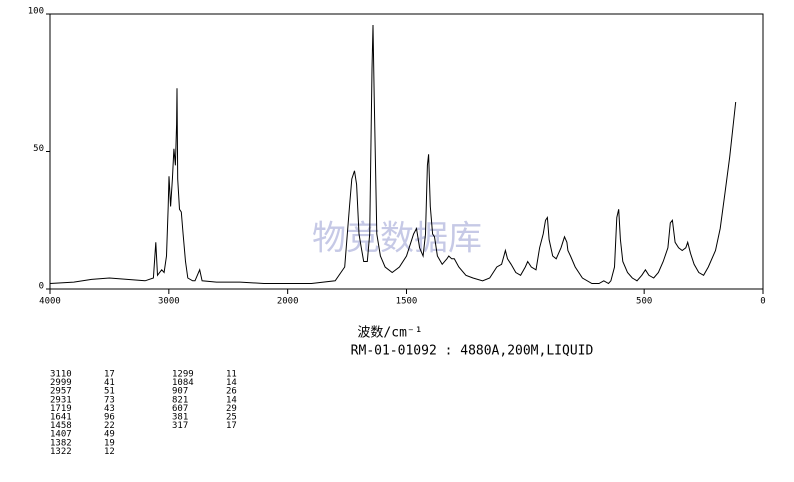 The height and width of the screenshot is (482, 794). Describe the element at coordinates (109, 418) in the screenshot. I see `peak-intensity: 96` at that location.